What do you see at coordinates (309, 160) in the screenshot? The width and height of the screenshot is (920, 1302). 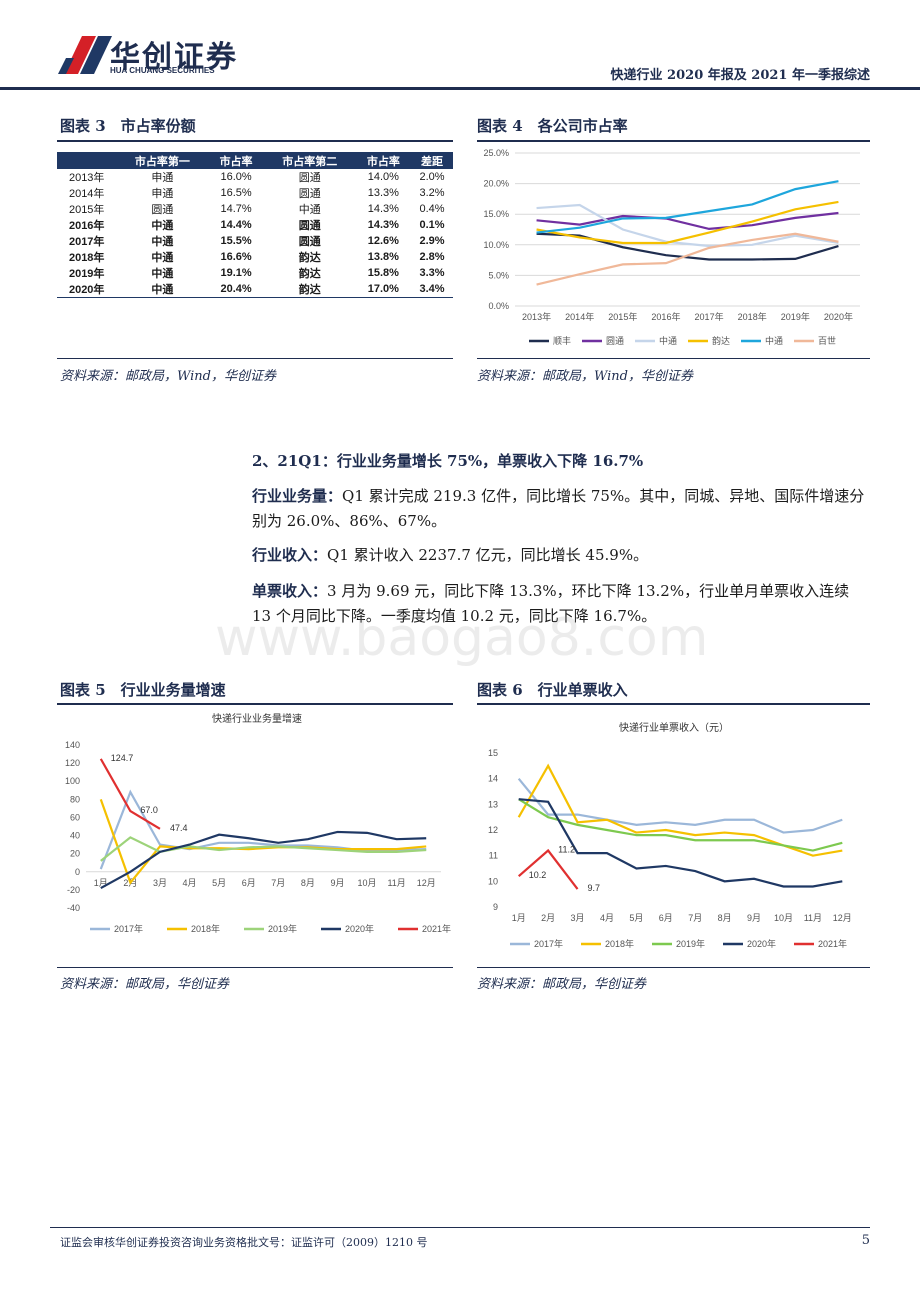 I see `header-cell: 市占率第二` at bounding box center [309, 160].